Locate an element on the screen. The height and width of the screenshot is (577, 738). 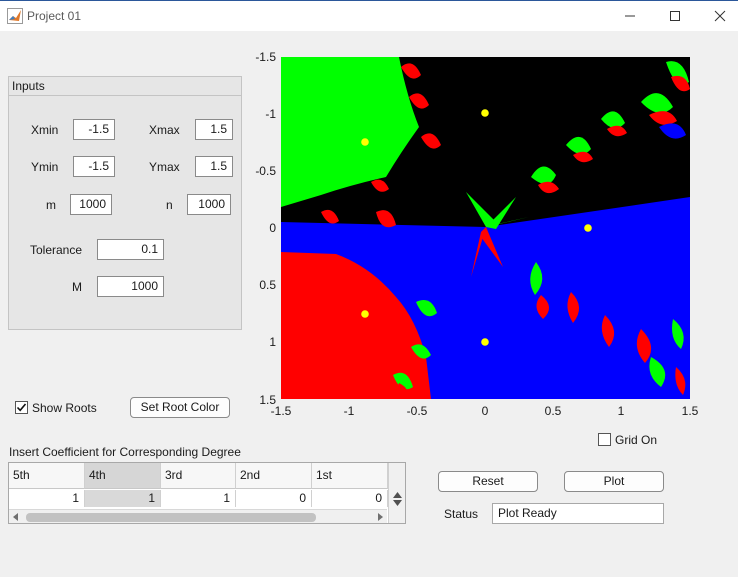
y-tick-label: -1.5 is located at coordinates (265, 57).